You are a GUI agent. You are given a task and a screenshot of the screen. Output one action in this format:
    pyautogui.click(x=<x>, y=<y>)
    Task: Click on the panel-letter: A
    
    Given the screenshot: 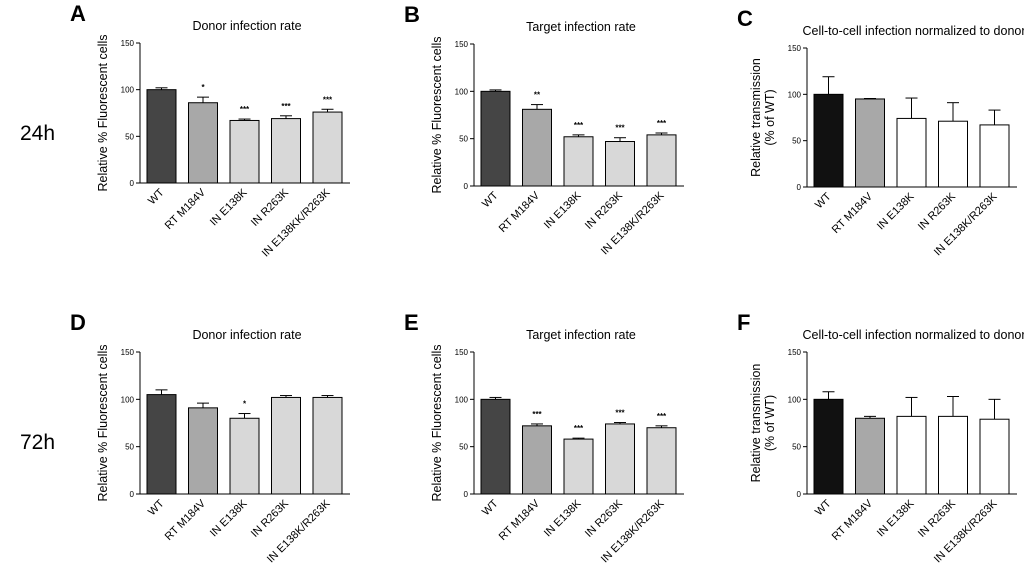 What is the action you would take?
    pyautogui.click(x=78, y=13)
    